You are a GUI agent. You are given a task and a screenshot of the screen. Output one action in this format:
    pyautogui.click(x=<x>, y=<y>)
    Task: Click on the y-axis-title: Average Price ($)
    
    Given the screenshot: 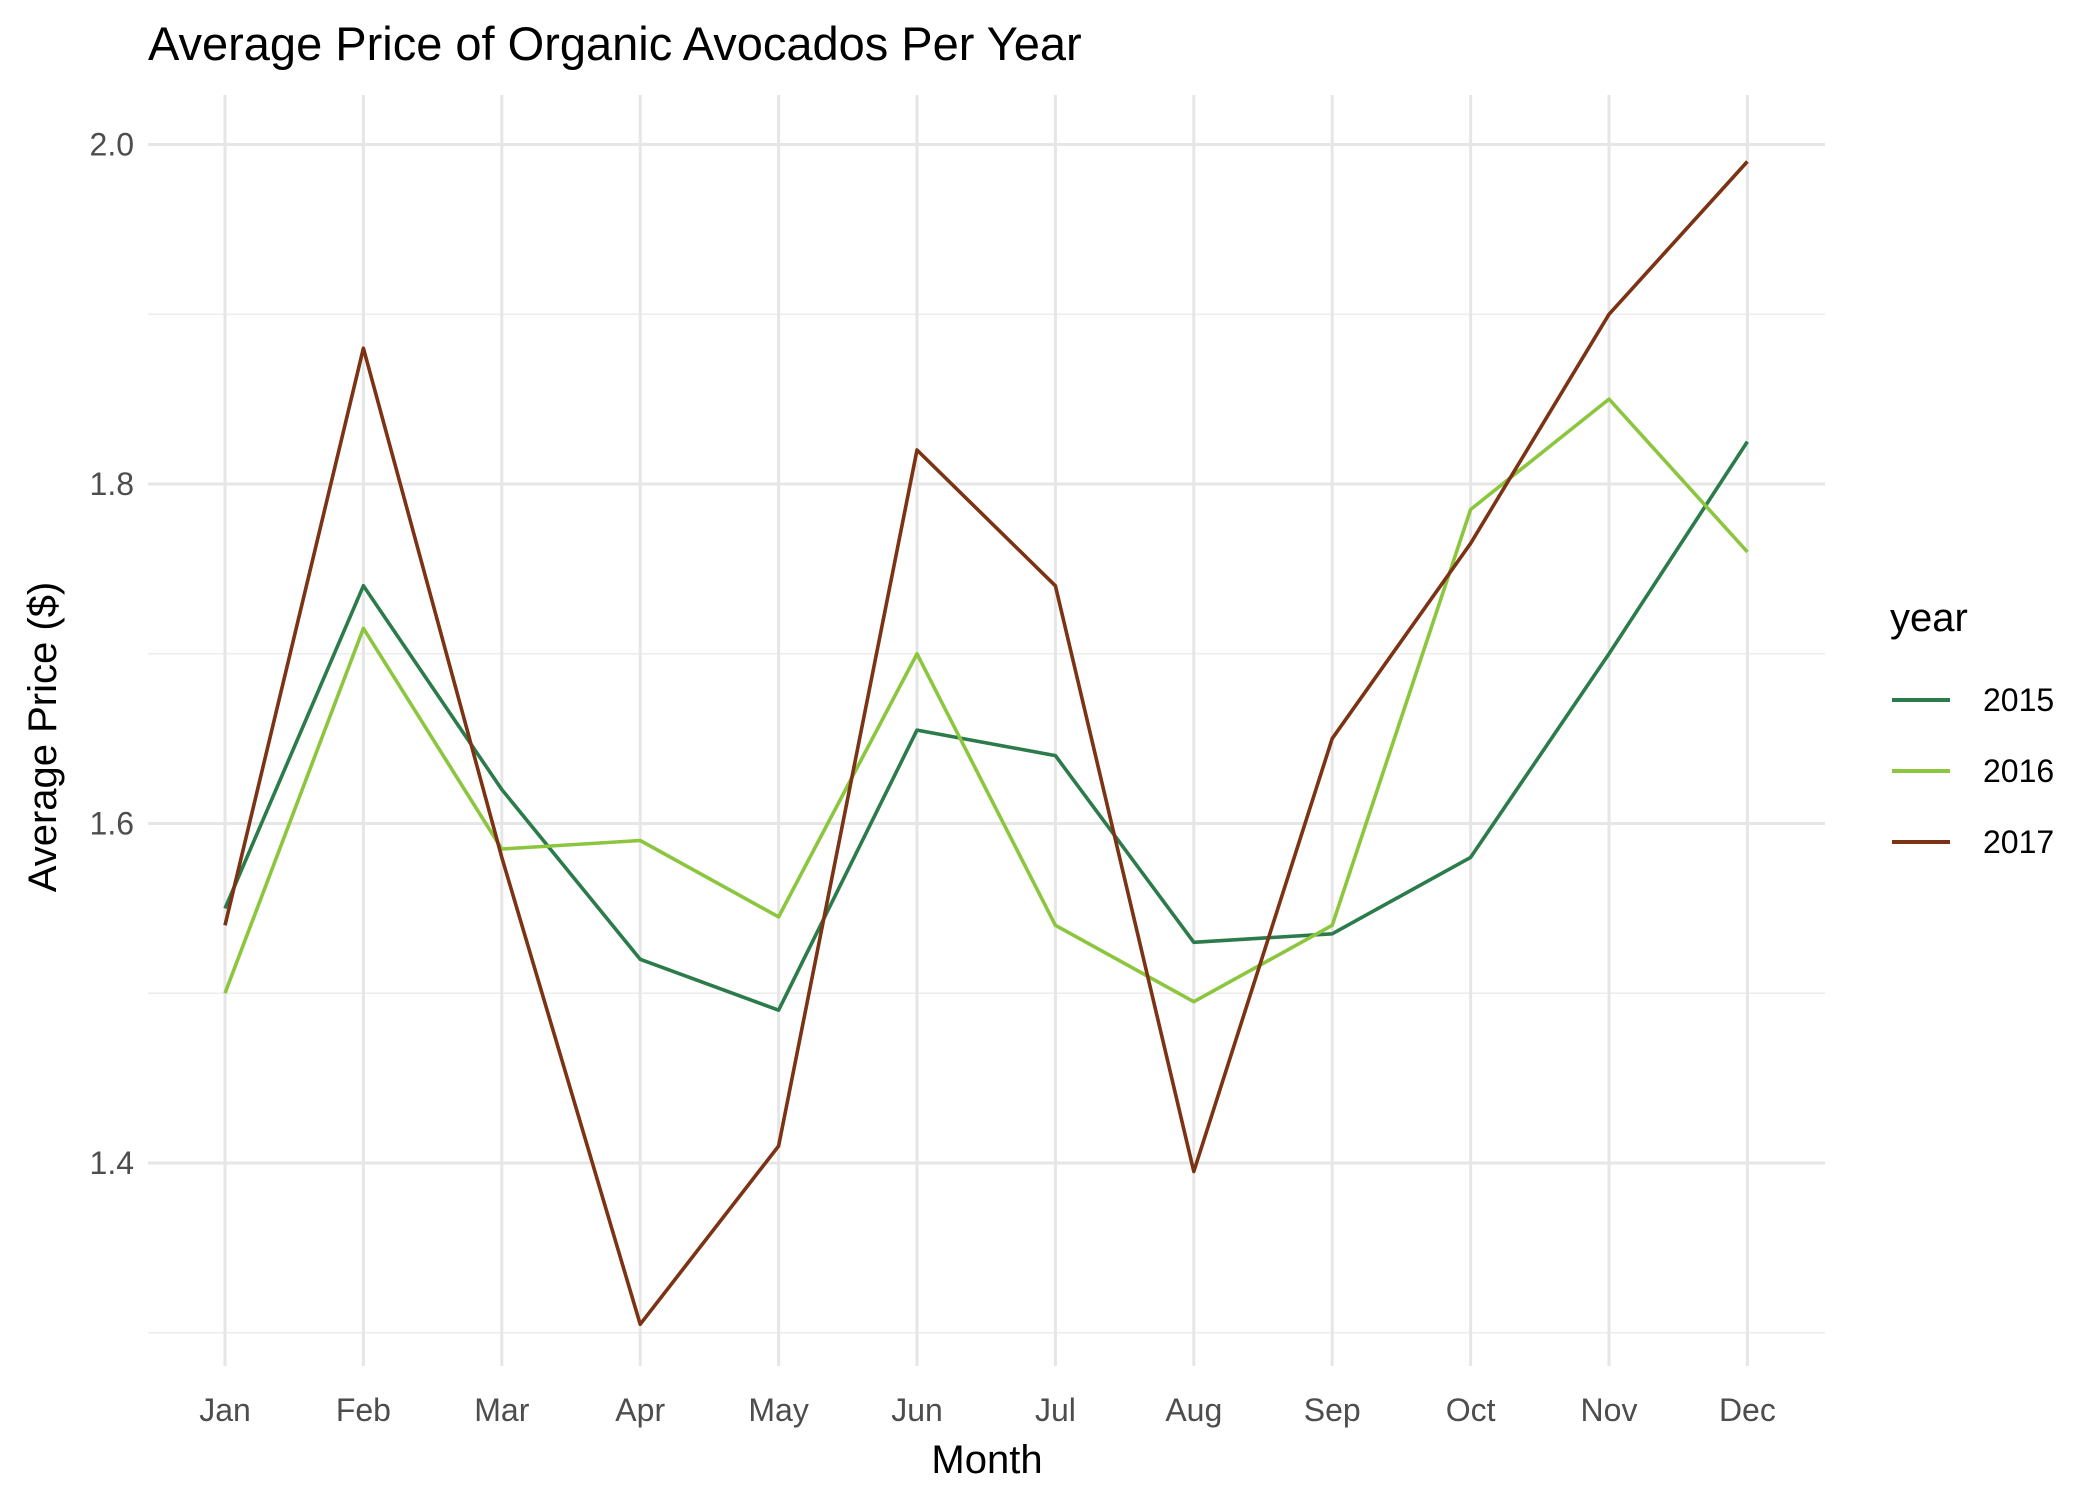 What is the action you would take?
    pyautogui.click(x=43, y=737)
    